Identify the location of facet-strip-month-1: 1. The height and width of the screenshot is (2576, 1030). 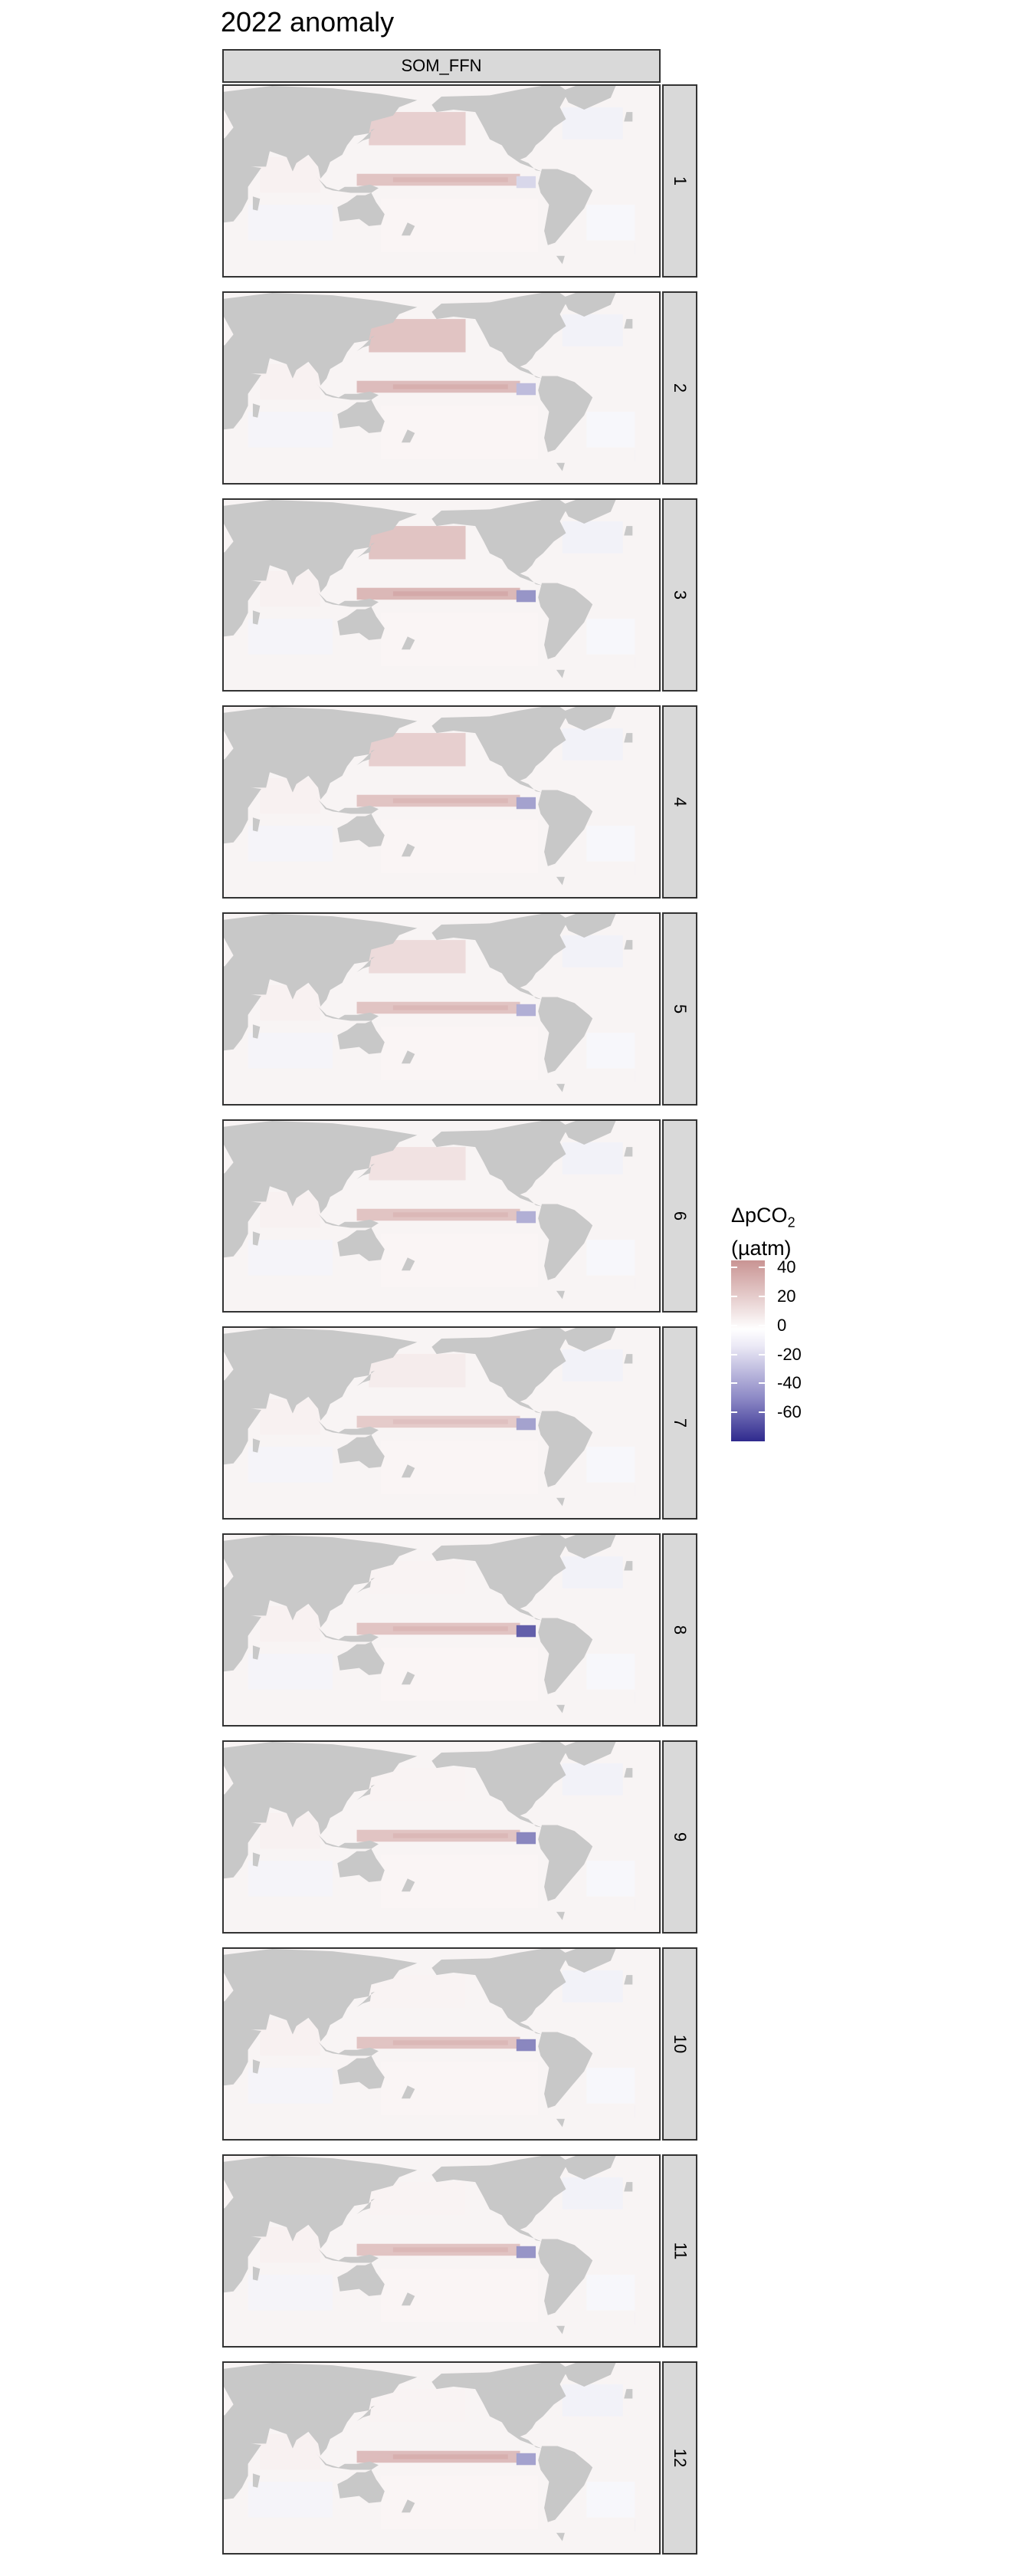
(679, 181).